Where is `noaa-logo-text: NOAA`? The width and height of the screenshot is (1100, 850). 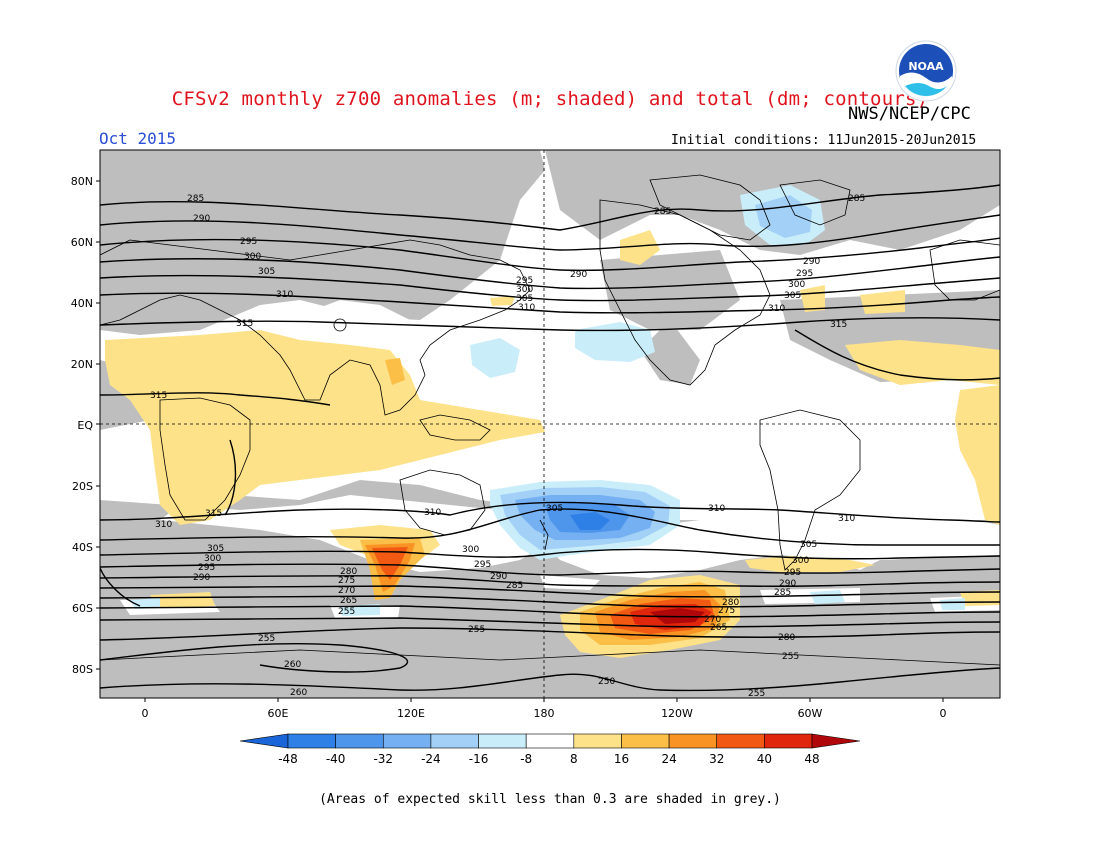
noaa-logo-text: NOAA is located at coordinates (926, 66).